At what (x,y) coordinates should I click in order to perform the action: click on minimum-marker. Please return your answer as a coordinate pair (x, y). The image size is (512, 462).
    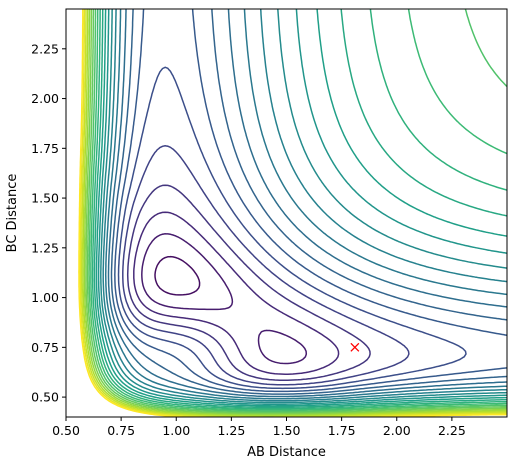
    Looking at the image, I should click on (355, 347).